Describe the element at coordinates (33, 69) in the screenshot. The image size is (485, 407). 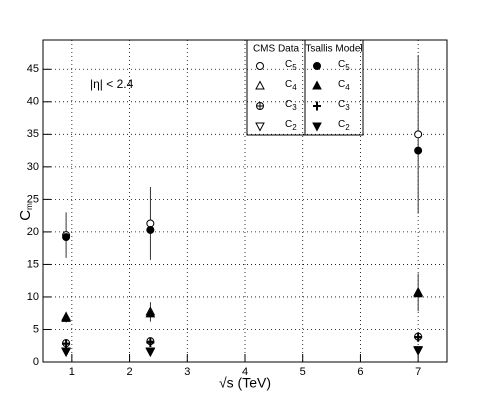
I see `y-tick-label: 45` at that location.